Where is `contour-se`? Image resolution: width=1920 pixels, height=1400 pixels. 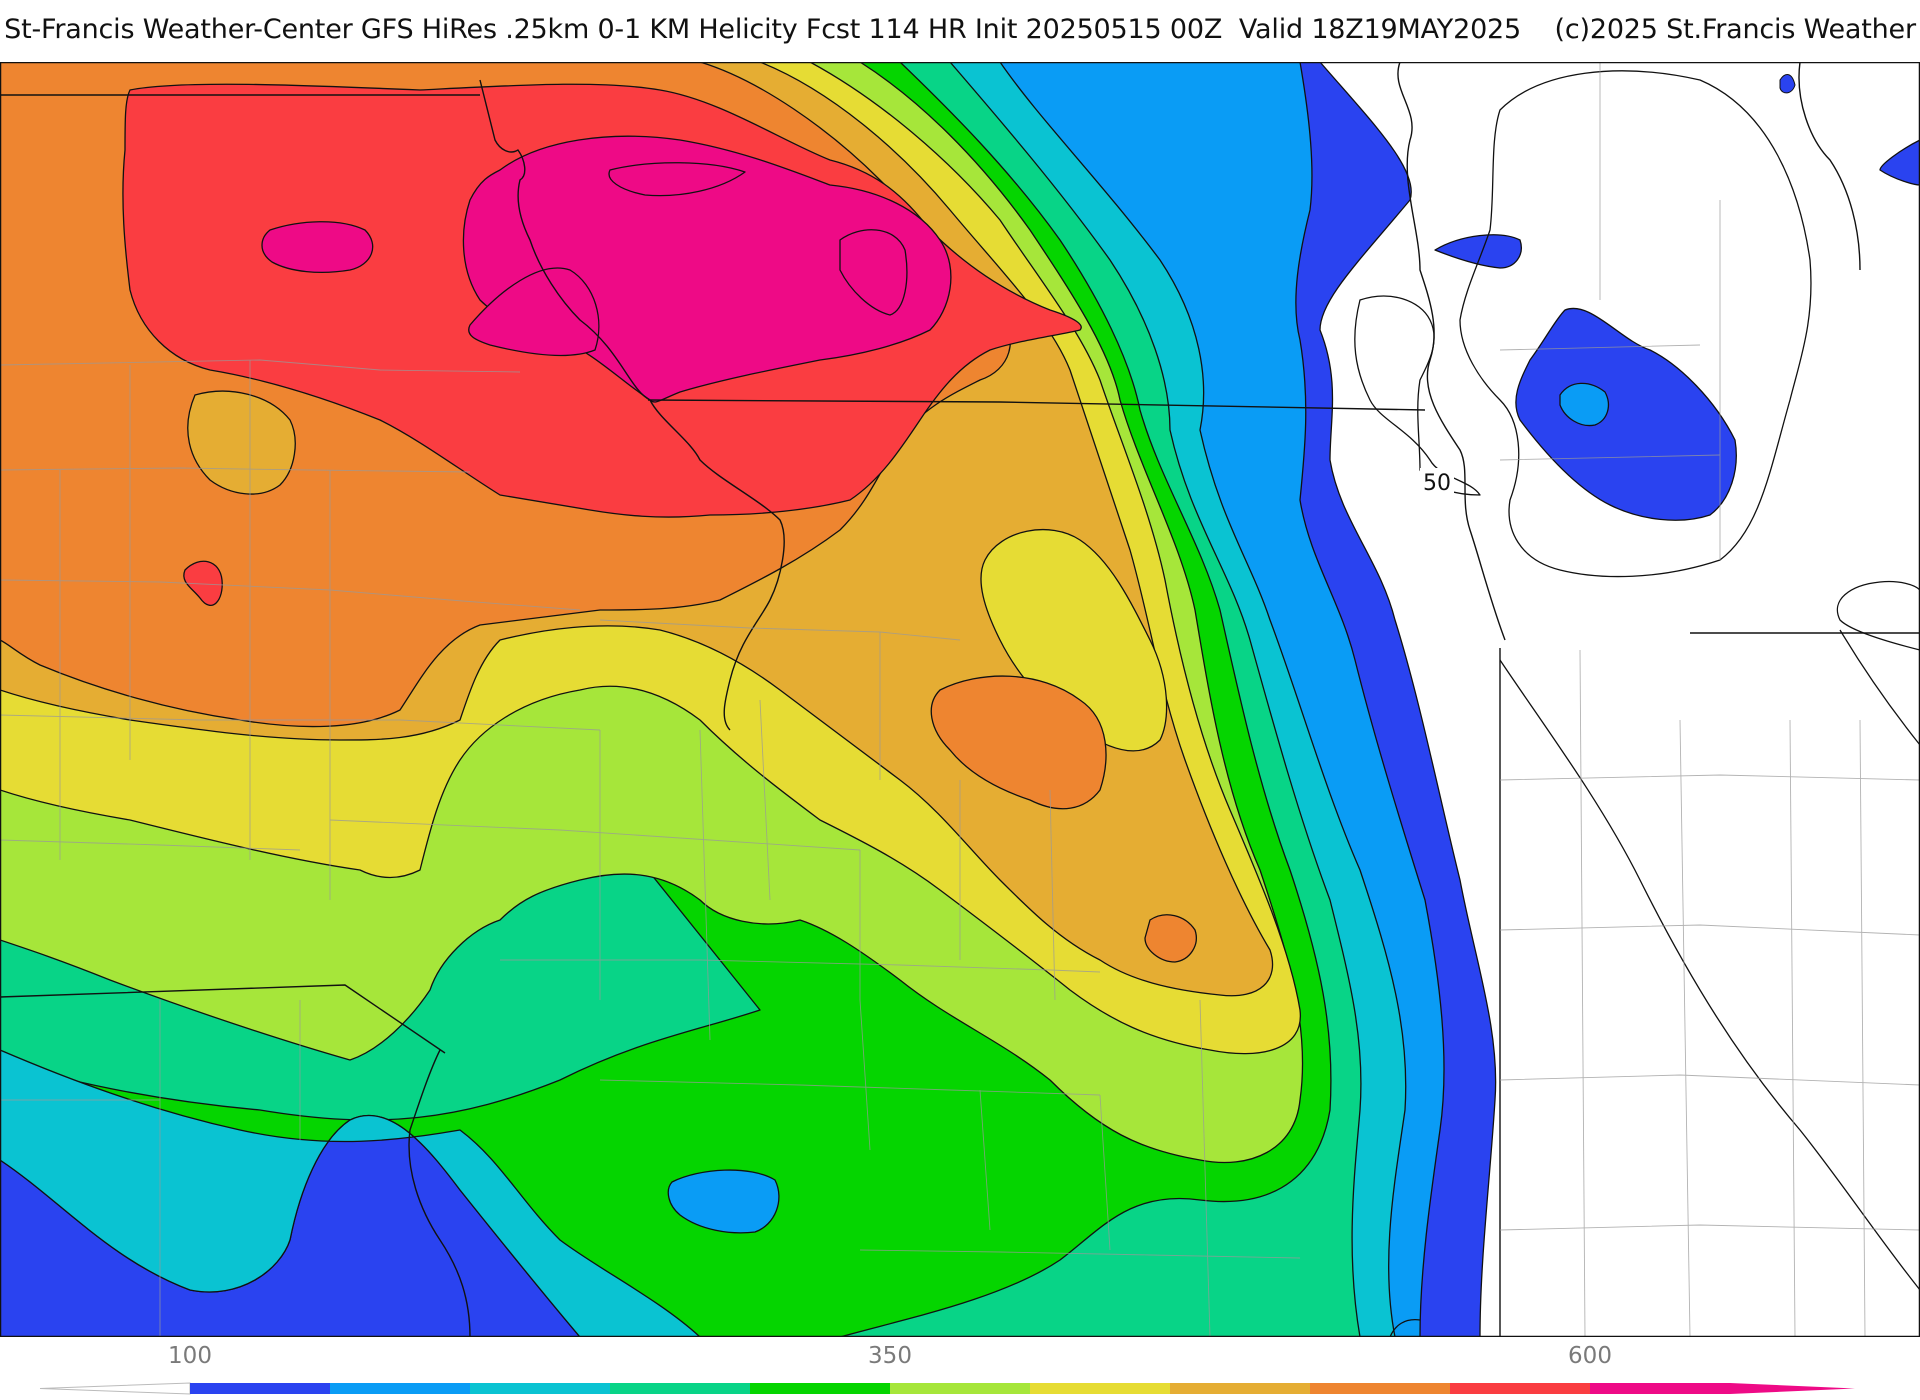
contour-se is located at coordinates (1709, 975).